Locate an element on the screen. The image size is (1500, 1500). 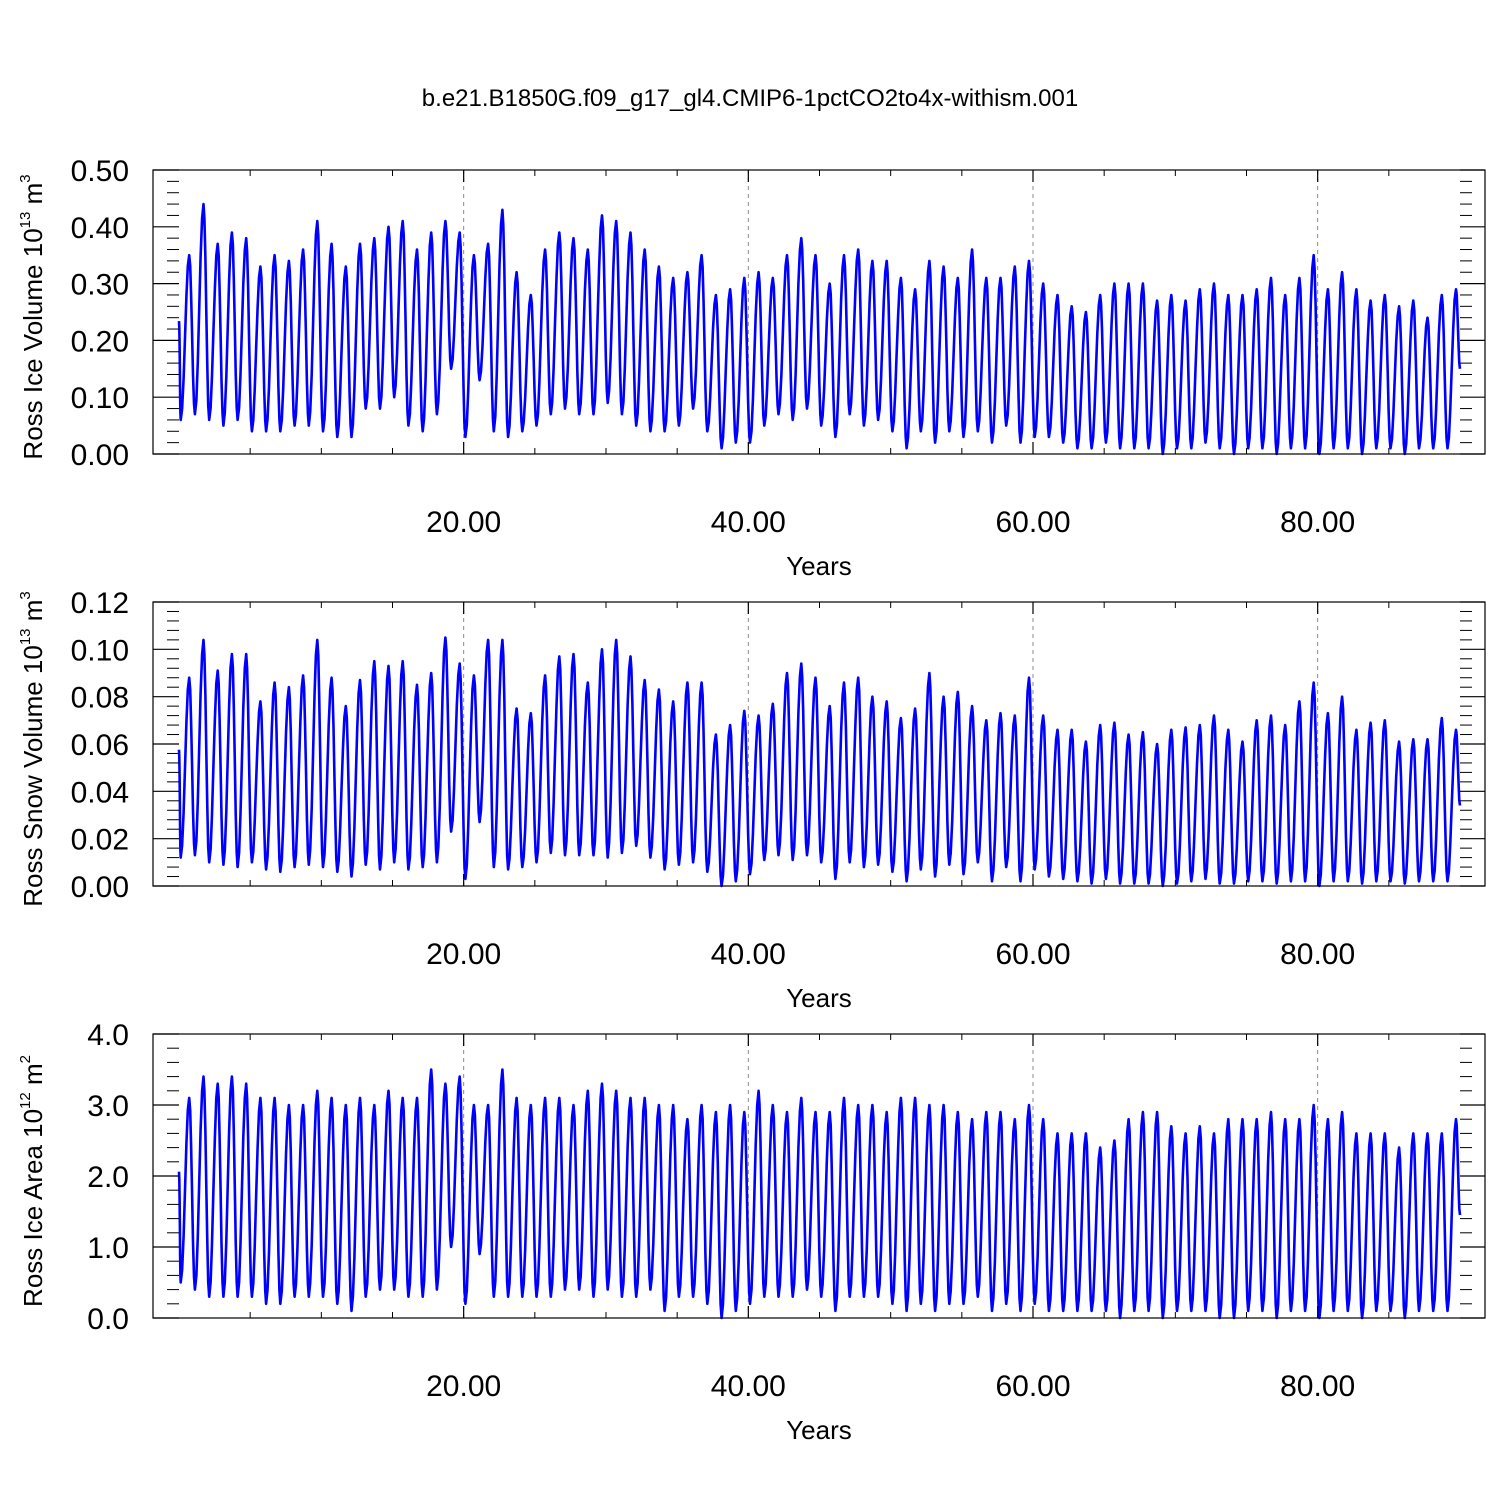
y-axis-title: Ross Ice Volume 1013 m3 is located at coordinates (32, 316).